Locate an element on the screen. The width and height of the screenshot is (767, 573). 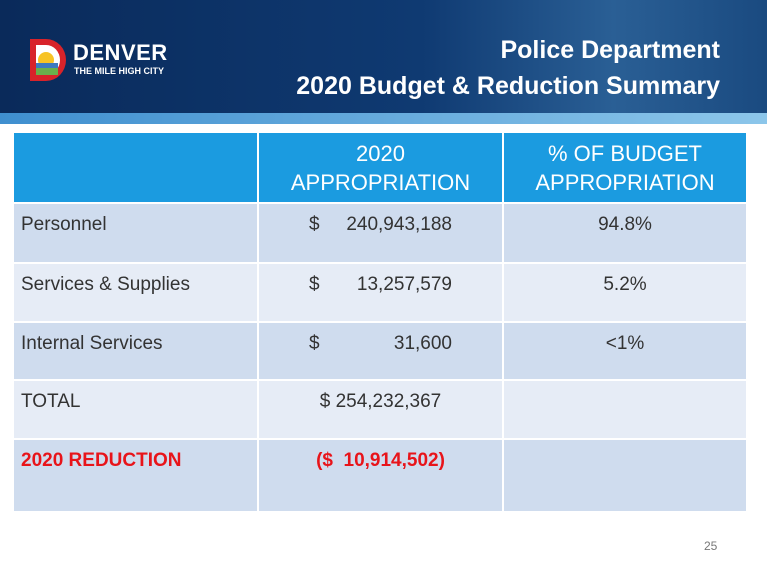
table-cell: Services & Supplies is located at coordinates (136, 293).